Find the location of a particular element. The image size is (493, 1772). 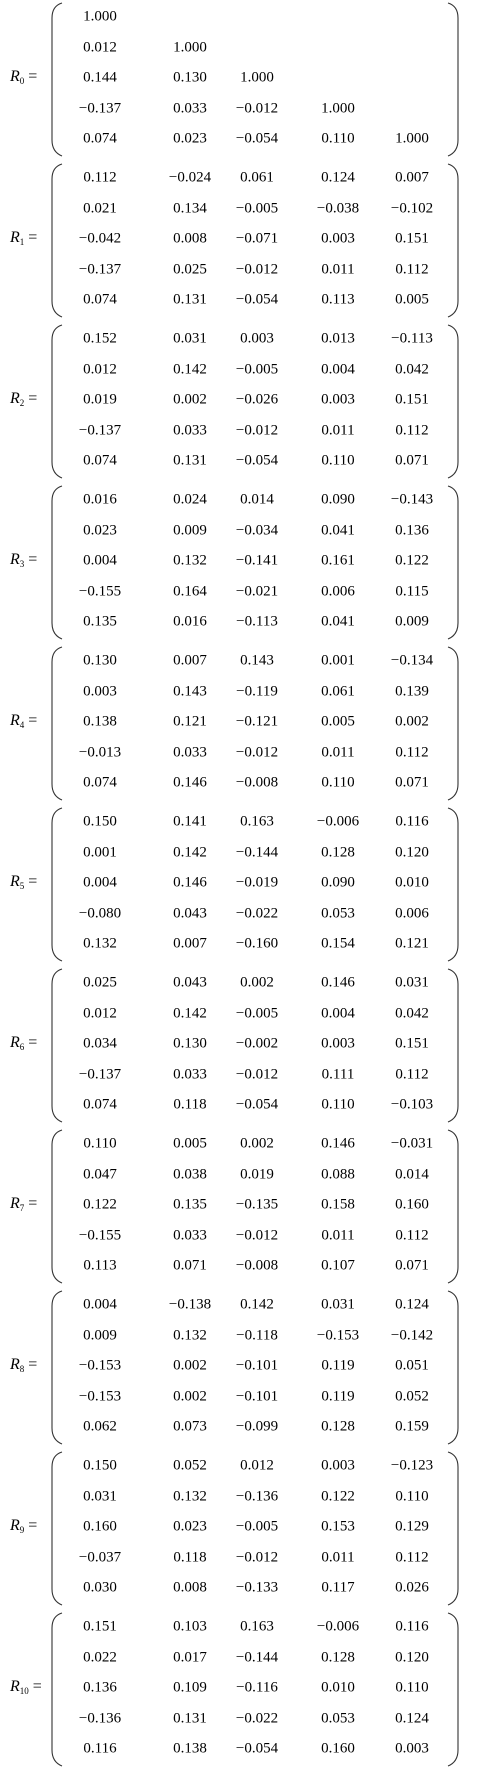

matrix-entry: −0.099 is located at coordinates (257, 1426).